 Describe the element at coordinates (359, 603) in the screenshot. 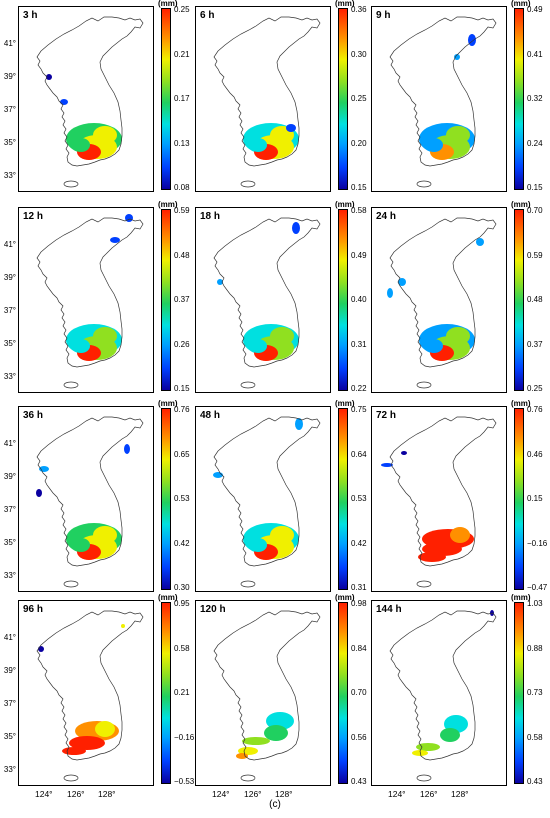

I see `colorbar-tick-label: 0.98` at that location.